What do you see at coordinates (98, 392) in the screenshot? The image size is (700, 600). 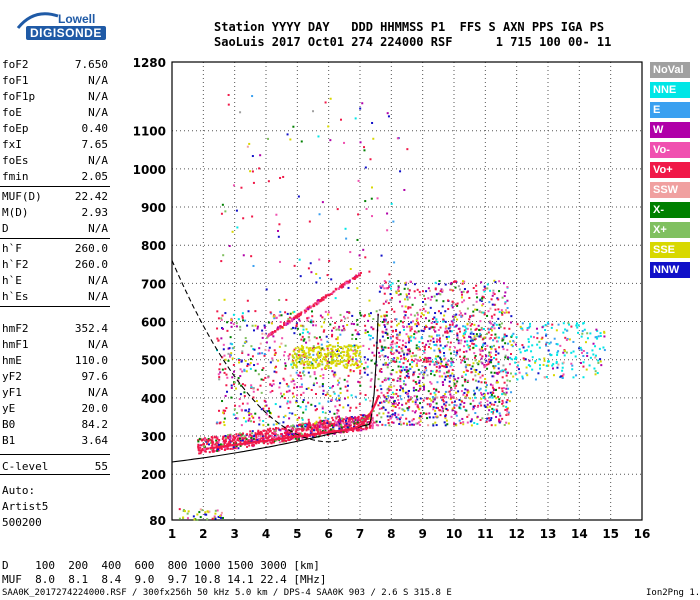 I see `param-value: N/A` at bounding box center [98, 392].